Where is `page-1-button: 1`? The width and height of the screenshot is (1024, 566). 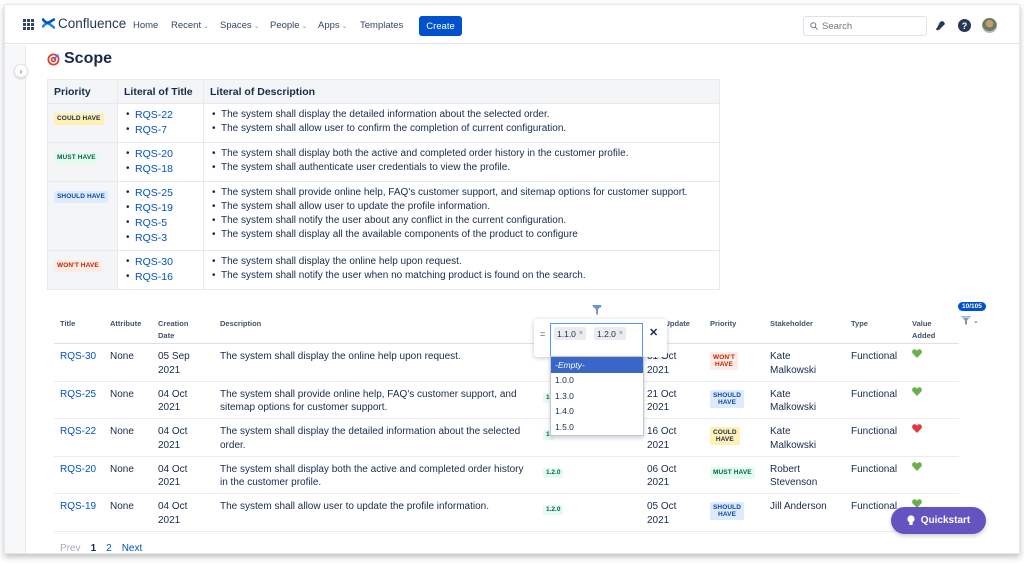
page-1-button: 1 is located at coordinates (93, 548).